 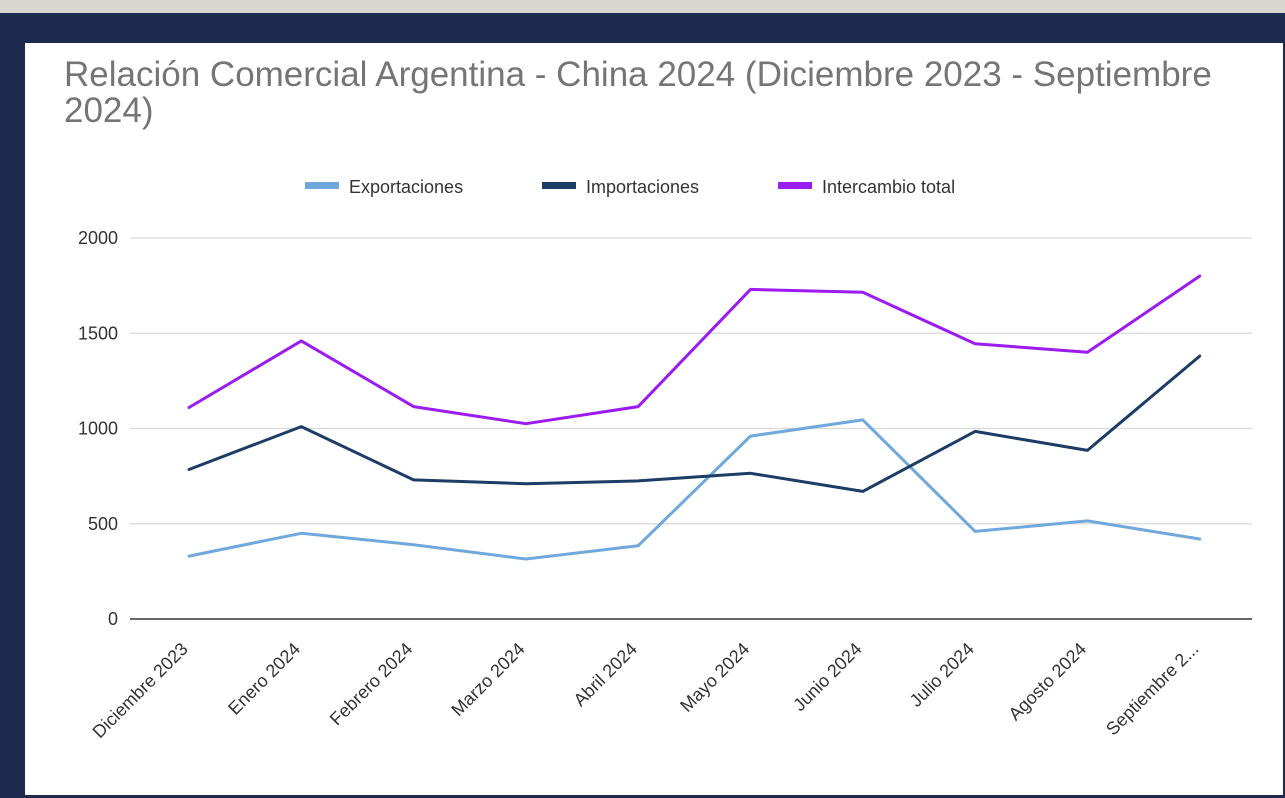 What do you see at coordinates (827, 677) in the screenshot?
I see `x-tick-label: Junio 2024` at bounding box center [827, 677].